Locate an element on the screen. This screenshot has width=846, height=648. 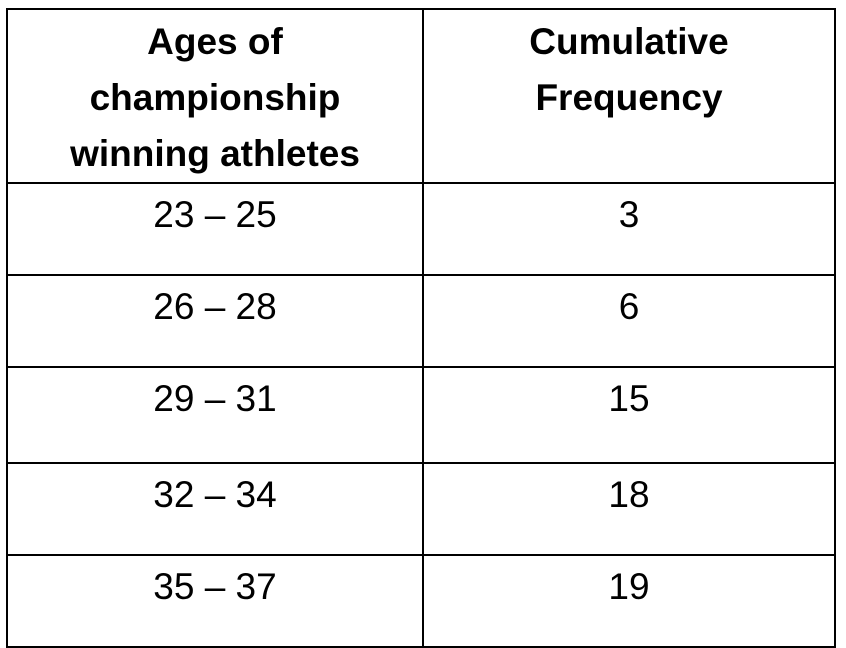
header-ages: Ages of championship winning athletes is located at coordinates (215, 96).